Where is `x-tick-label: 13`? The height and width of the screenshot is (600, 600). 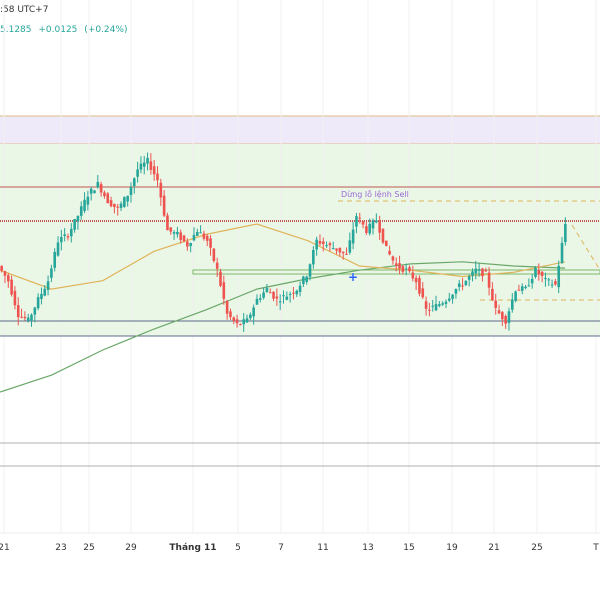
x-tick-label: 13 is located at coordinates (367, 548).